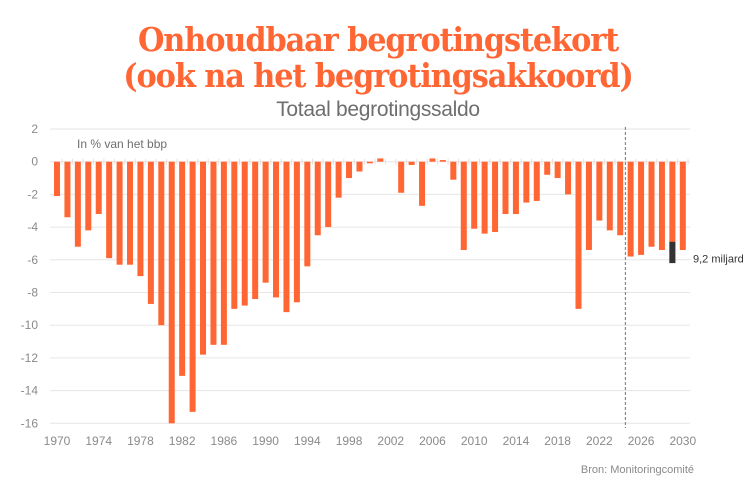 Image resolution: width=756 pixels, height=487 pixels. What do you see at coordinates (30, 276) in the screenshot?
I see `y-axis-ticks: 2 0 -2 -4 -6 -8 -10 -12 -14 -16` at bounding box center [30, 276].